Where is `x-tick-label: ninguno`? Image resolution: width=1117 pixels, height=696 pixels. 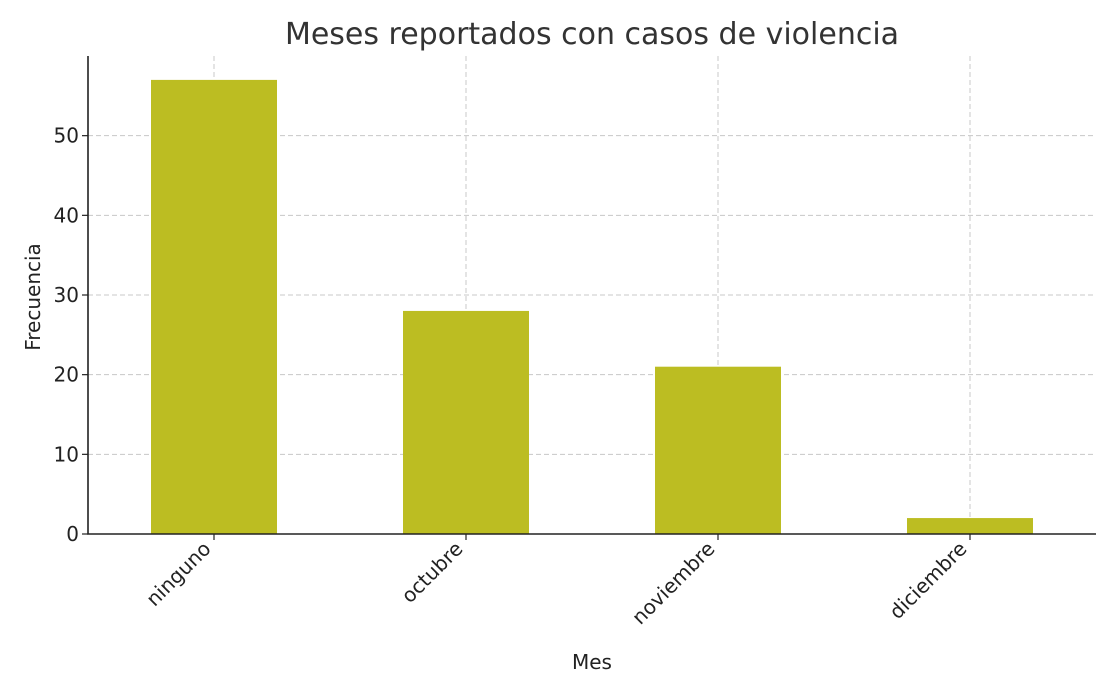
x-tick-label: ninguno is located at coordinates (178, 574).